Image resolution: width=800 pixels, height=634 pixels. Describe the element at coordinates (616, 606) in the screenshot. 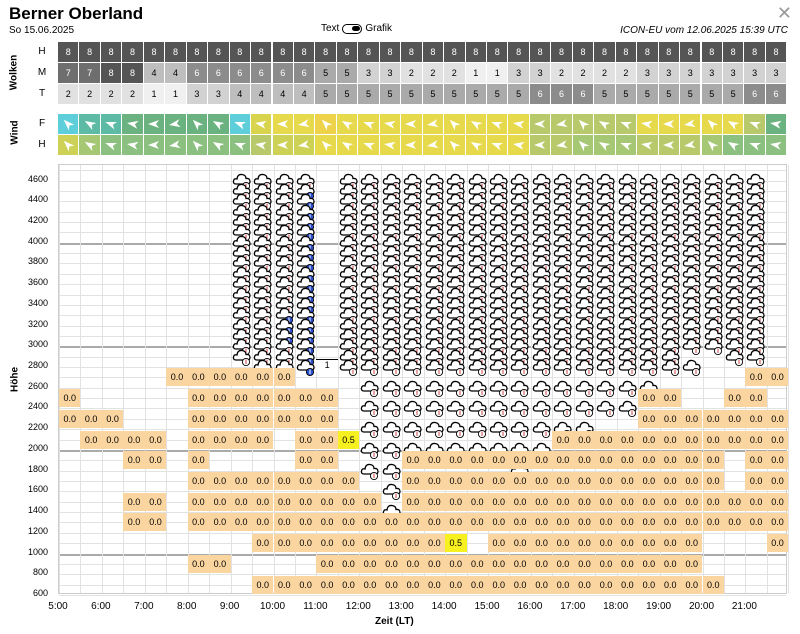

I see `x-tick-label: 18:00` at that location.